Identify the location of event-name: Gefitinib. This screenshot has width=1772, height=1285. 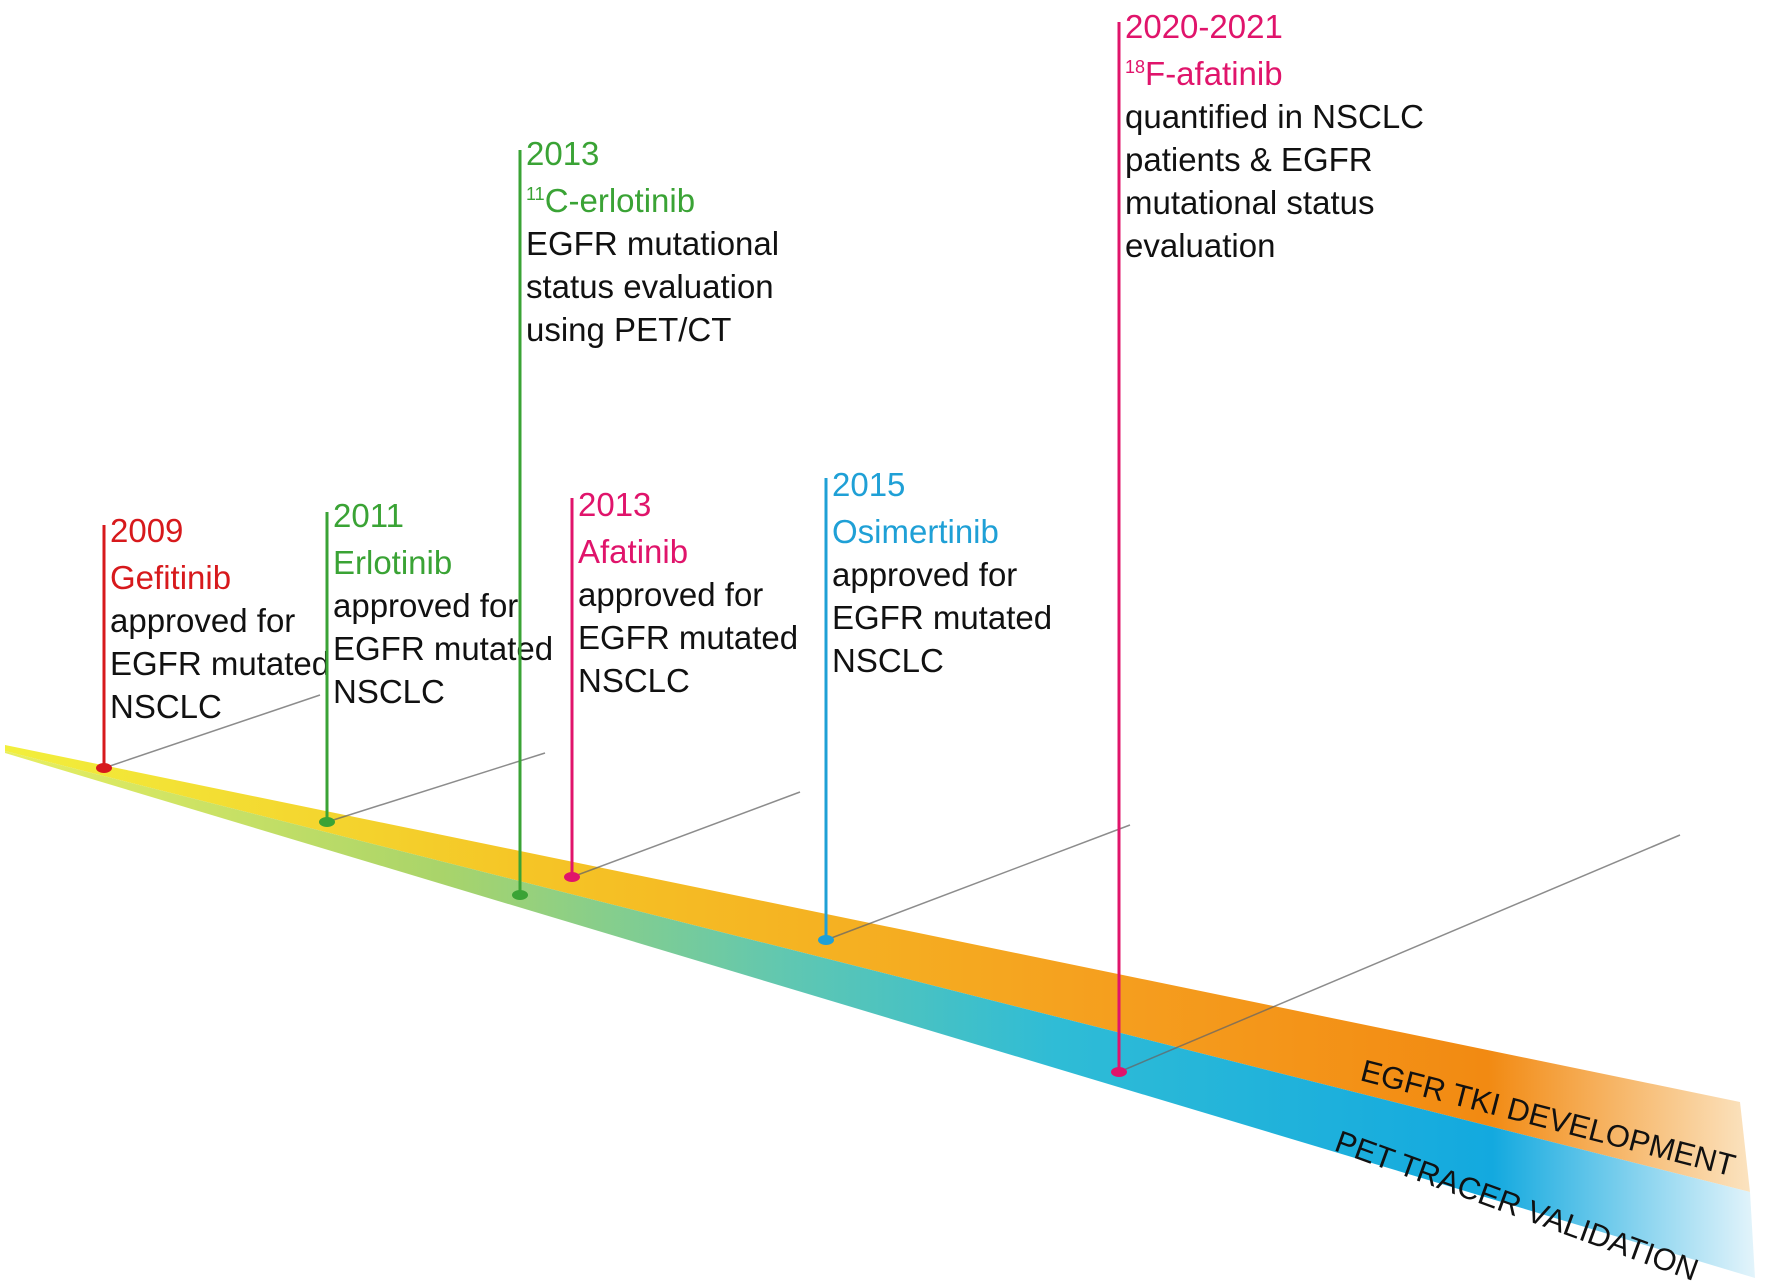
(170, 577).